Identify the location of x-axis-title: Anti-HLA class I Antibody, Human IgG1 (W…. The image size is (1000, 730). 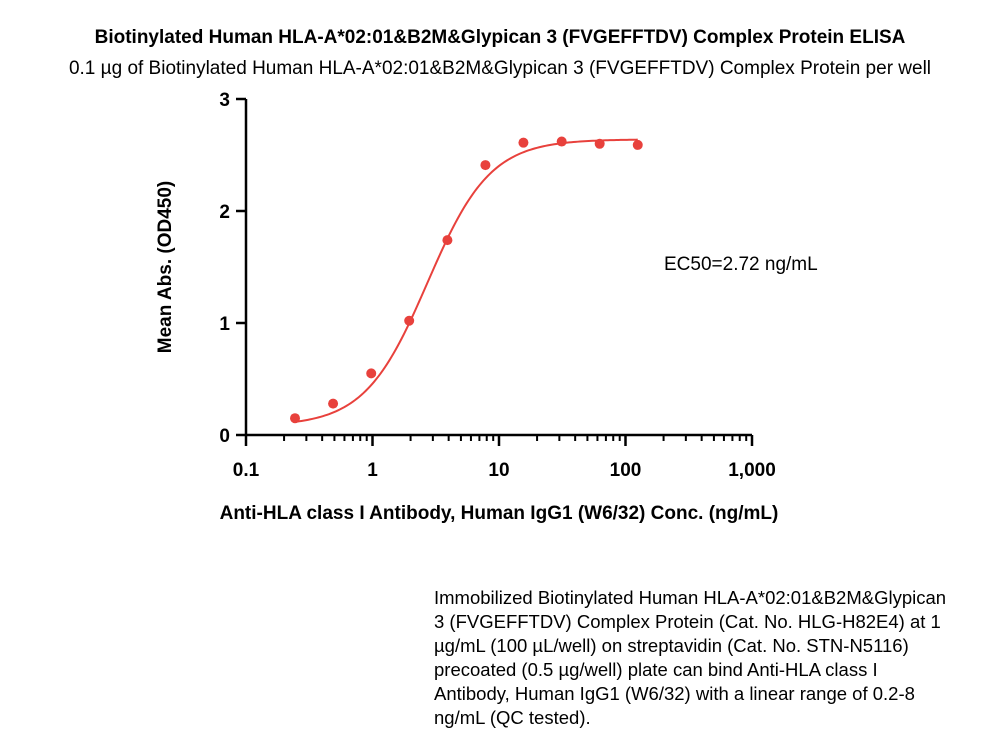
(499, 513).